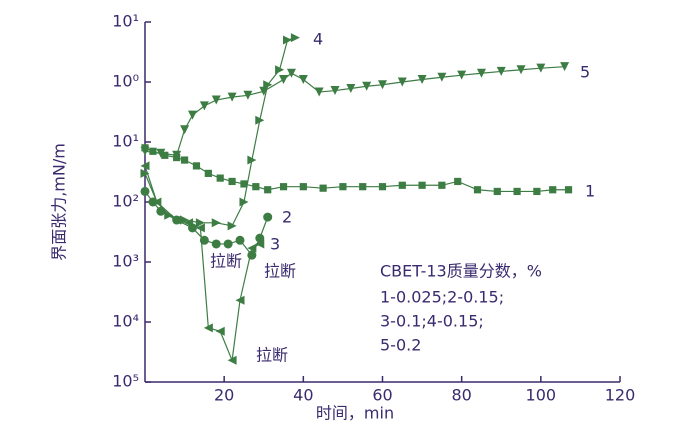 The image size is (688, 432). What do you see at coordinates (287, 217) in the screenshot?
I see `series-label: 2` at bounding box center [287, 217].